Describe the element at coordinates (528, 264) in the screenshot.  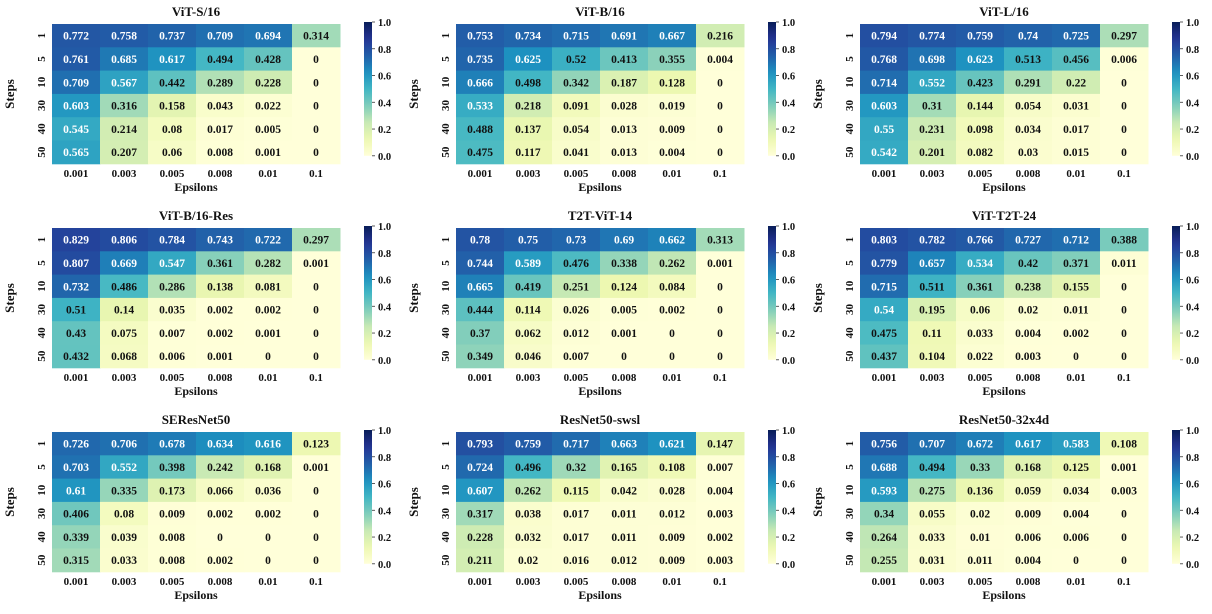
I see `cell-value-label: 0.589` at that location.